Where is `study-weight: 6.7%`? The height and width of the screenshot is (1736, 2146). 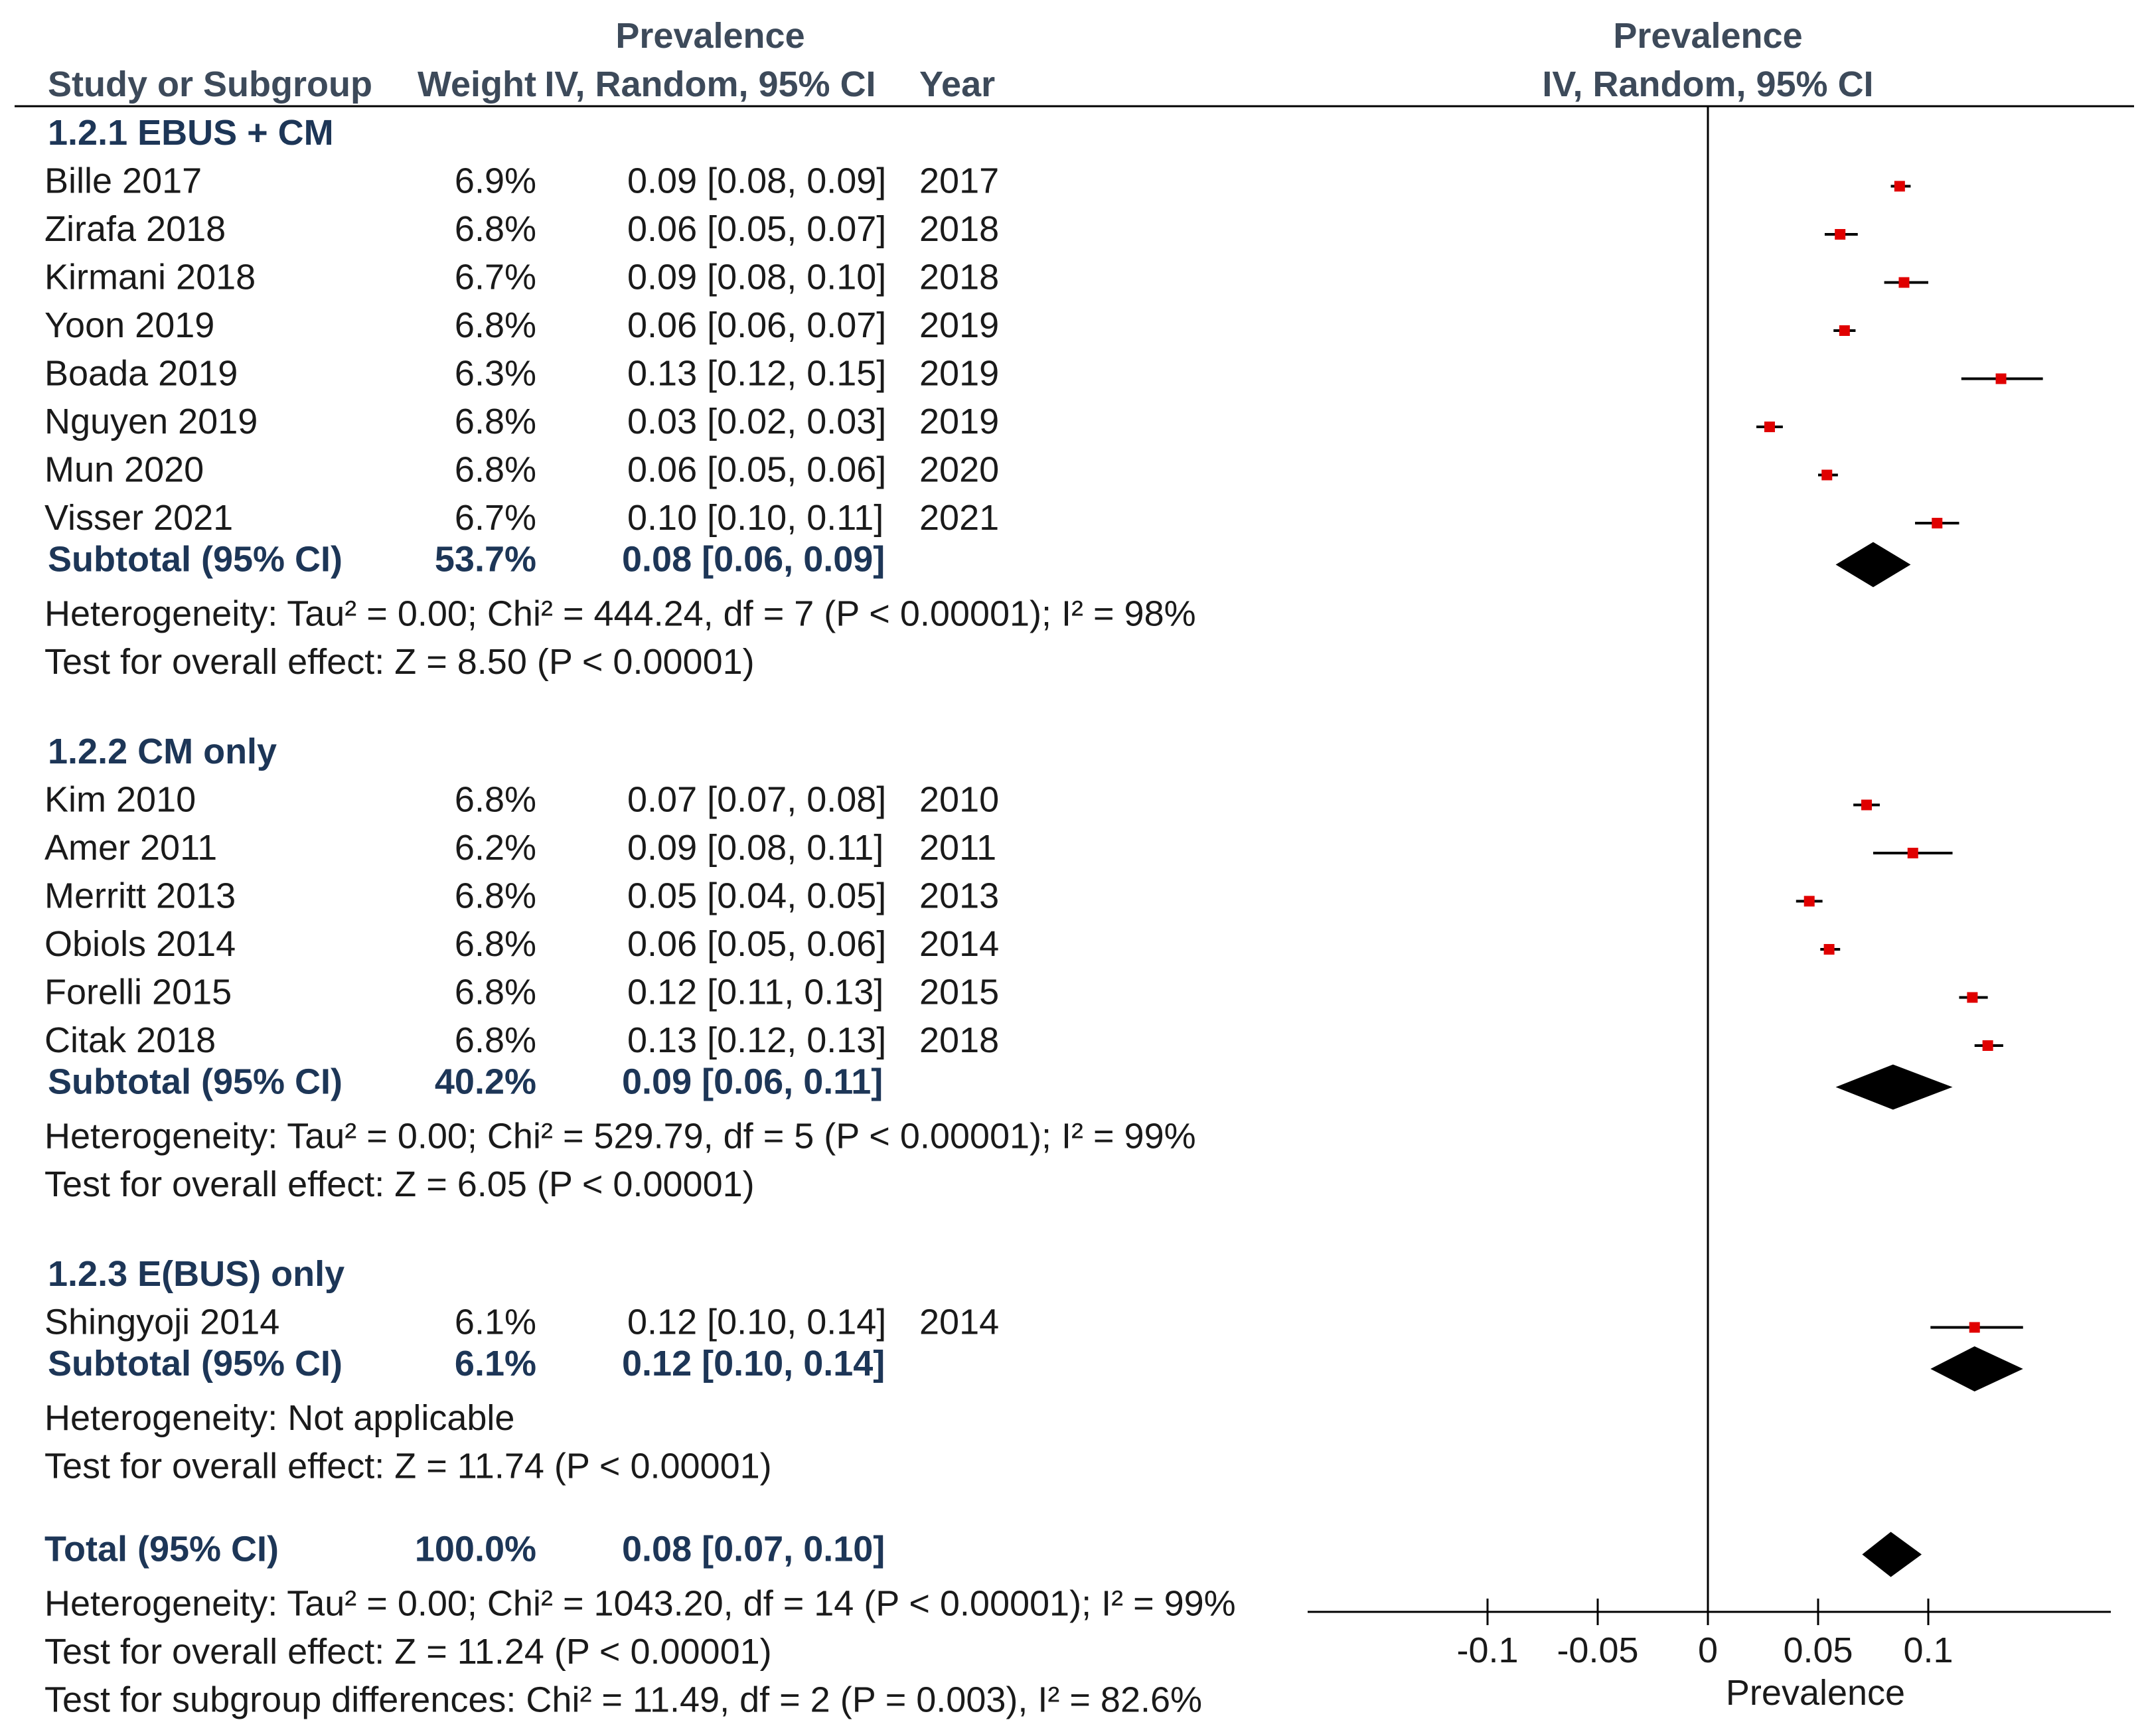
study-weight: 6.7% is located at coordinates (495, 277).